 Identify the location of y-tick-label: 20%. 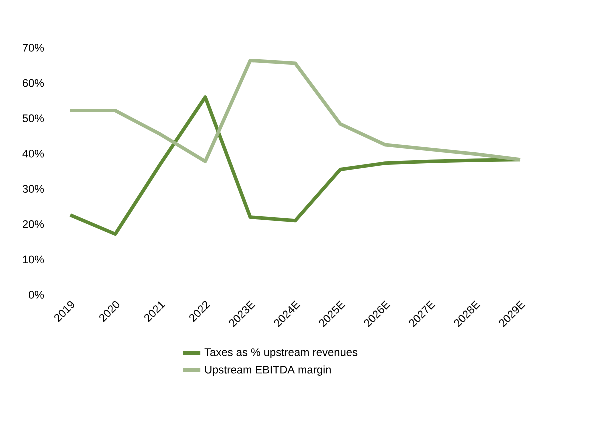
(33, 224).